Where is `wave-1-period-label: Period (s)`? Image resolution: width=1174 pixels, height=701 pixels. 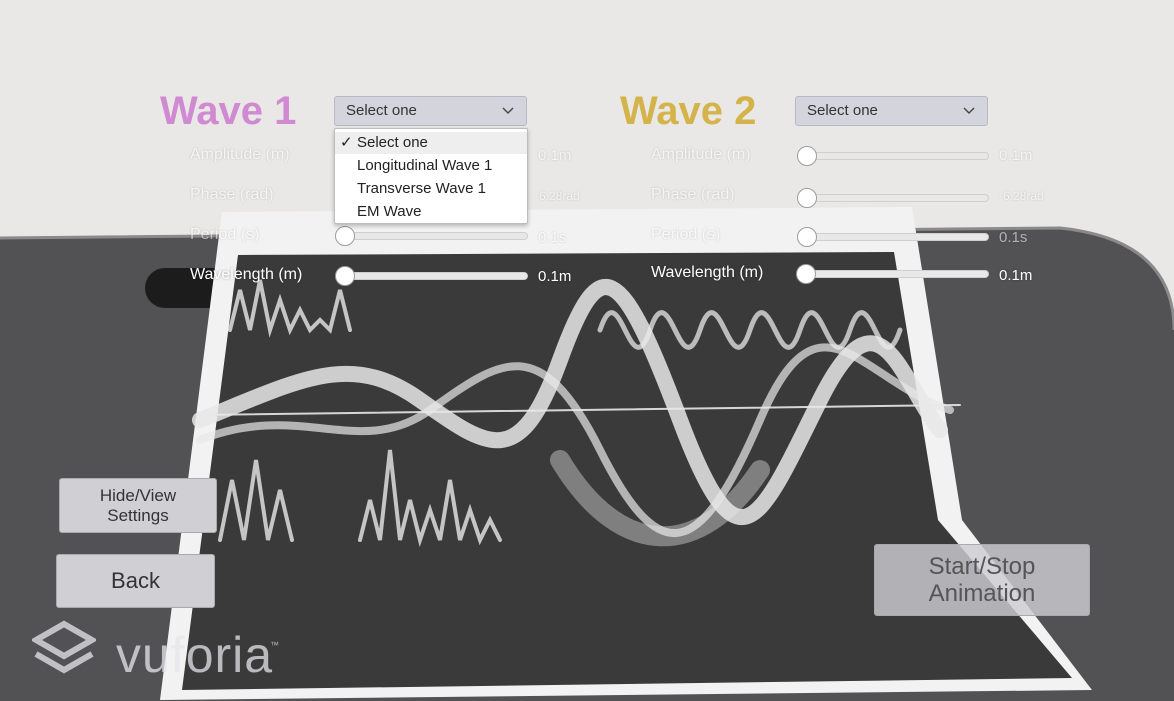 wave-1-period-label: Period (s) is located at coordinates (225, 234).